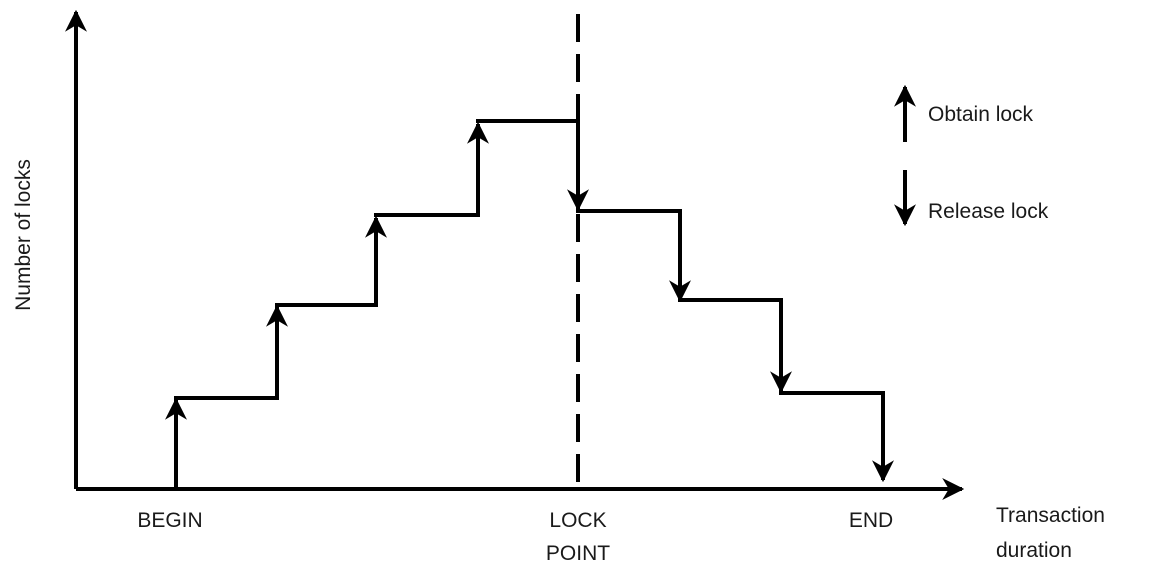 The height and width of the screenshot is (569, 1149). What do you see at coordinates (971, 155) in the screenshot?
I see `legend: Obtain lock Release lock` at bounding box center [971, 155].